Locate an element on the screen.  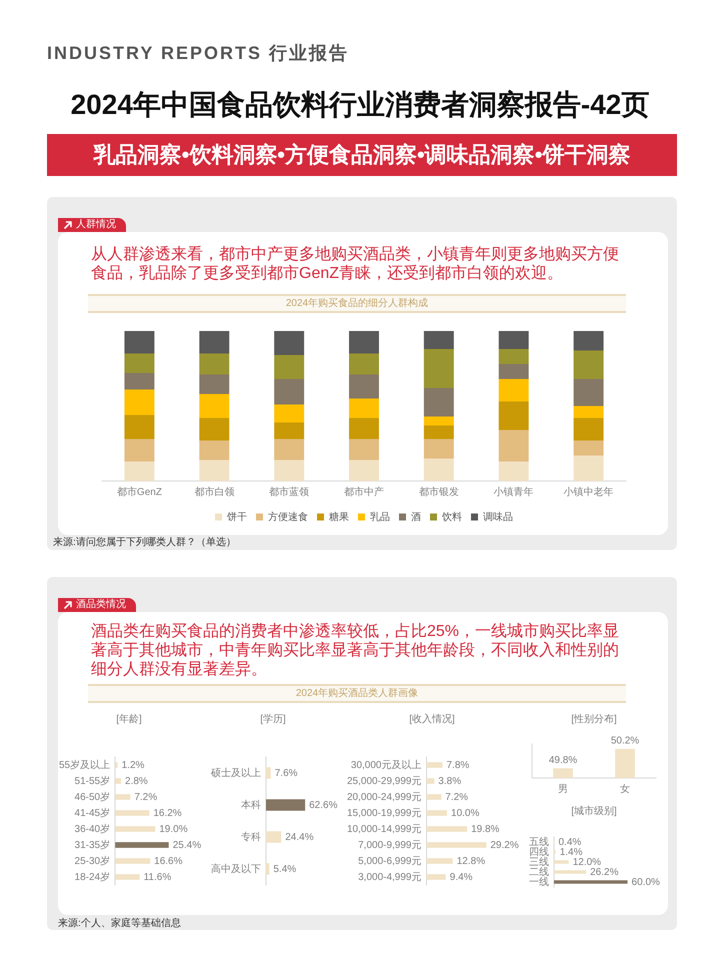
source-note: 来源:请问您属于下列哪类人群？（单选） is located at coordinates (144, 543).